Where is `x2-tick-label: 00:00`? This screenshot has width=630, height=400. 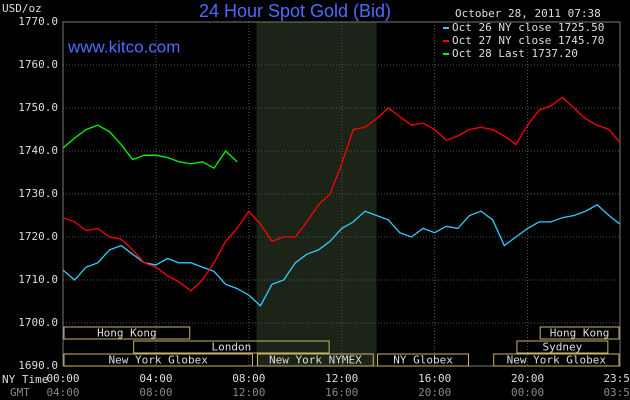
x2-tick-label: 00:00 is located at coordinates (527, 392).